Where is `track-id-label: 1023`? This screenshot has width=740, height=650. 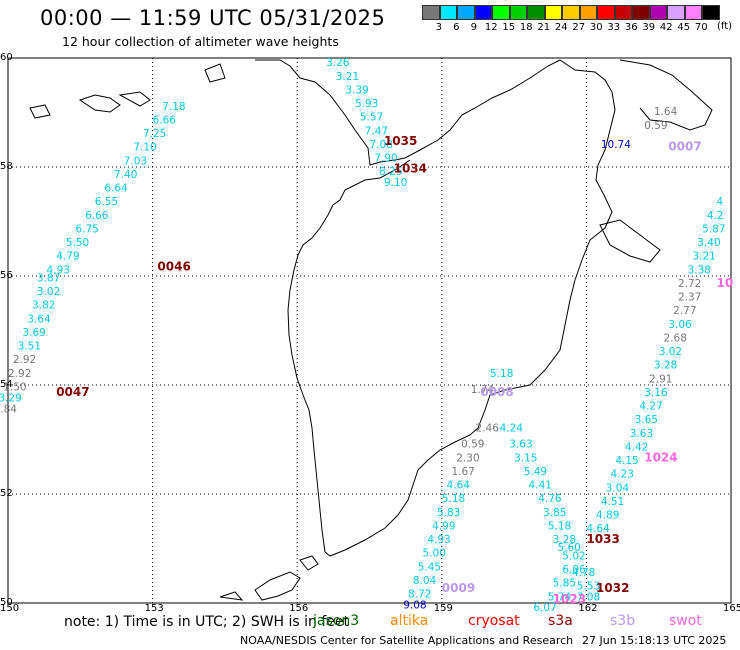
track-id-label: 1023 is located at coordinates (569, 599).